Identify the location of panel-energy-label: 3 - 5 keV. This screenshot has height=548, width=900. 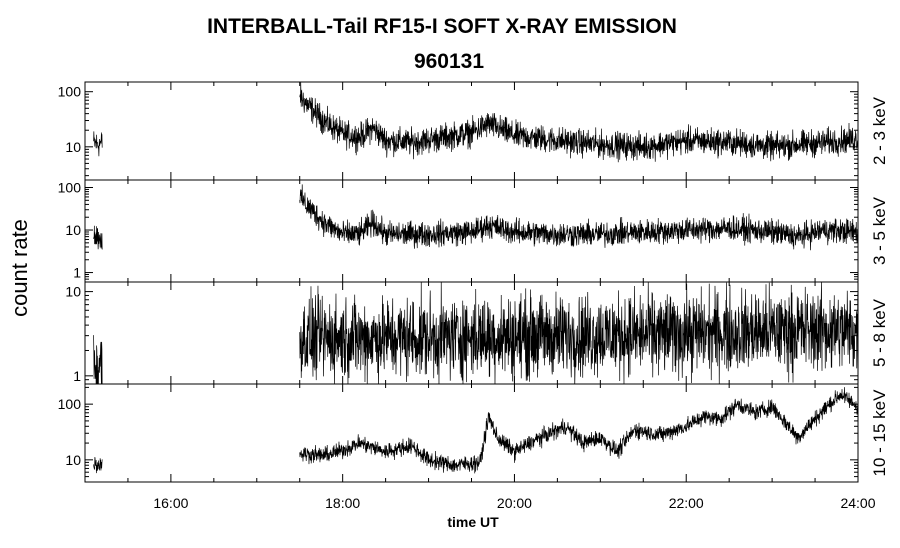
(879, 230).